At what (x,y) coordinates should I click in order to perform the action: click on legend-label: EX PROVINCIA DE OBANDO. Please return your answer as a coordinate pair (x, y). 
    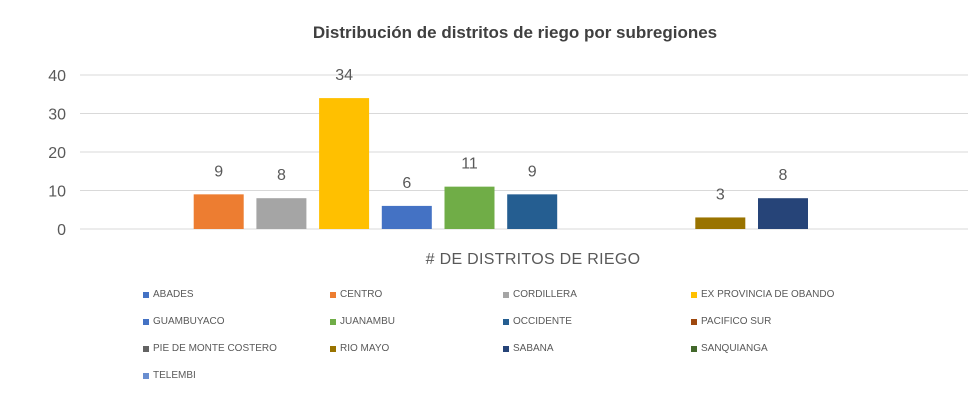
    Looking at the image, I should click on (767, 294).